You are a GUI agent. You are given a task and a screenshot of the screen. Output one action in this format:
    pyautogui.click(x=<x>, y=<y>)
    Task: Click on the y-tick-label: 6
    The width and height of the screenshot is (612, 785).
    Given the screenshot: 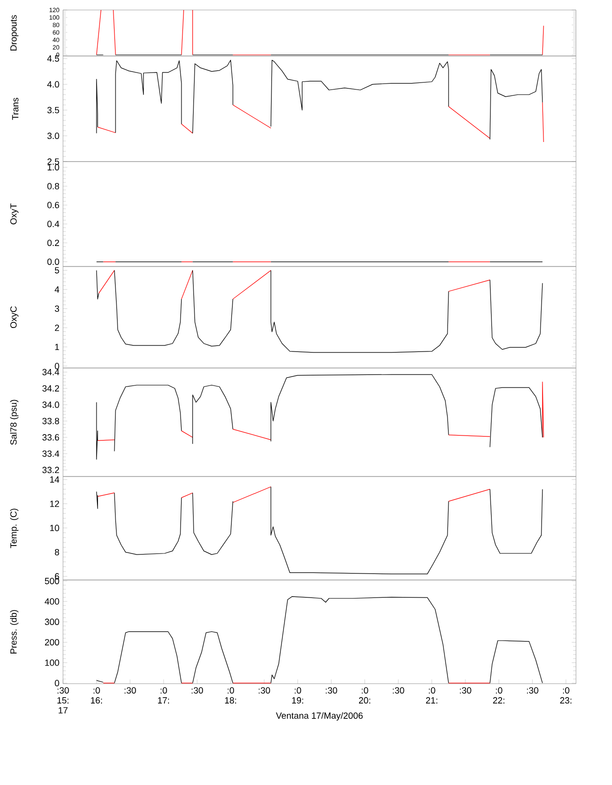 What is the action you would take?
    pyautogui.click(x=57, y=576)
    